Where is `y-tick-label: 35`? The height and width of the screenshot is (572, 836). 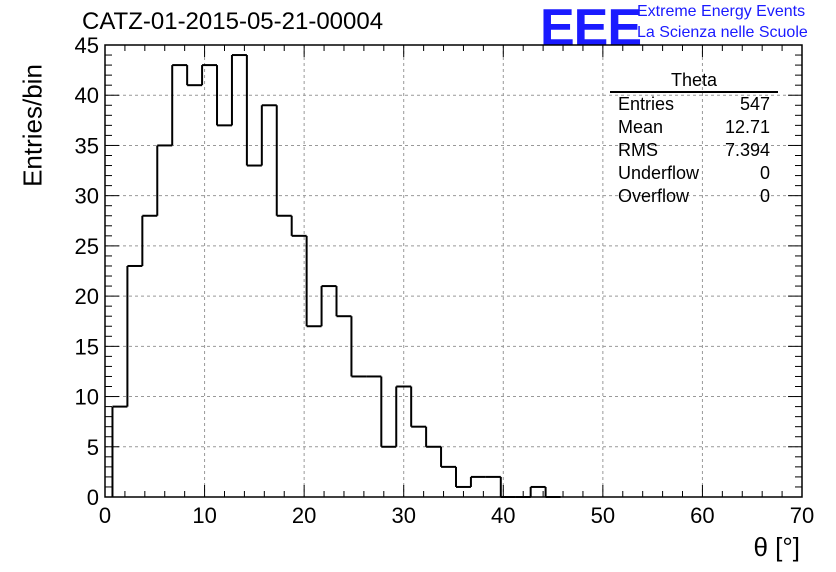
y-tick-label: 35 is located at coordinates (87, 145).